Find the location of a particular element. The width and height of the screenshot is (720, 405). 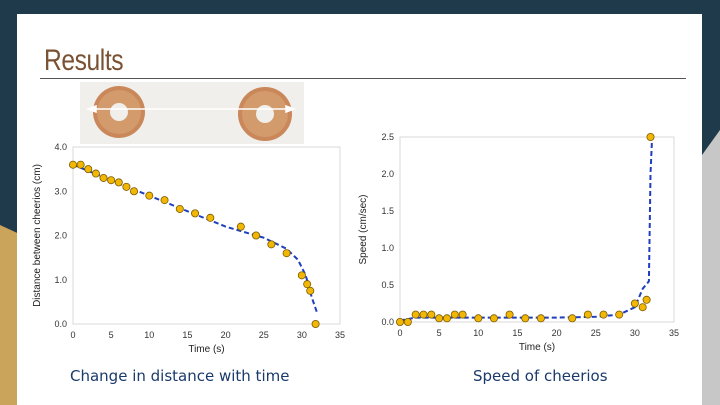

y-tick-label: 0.5 is located at coordinates (387, 285).